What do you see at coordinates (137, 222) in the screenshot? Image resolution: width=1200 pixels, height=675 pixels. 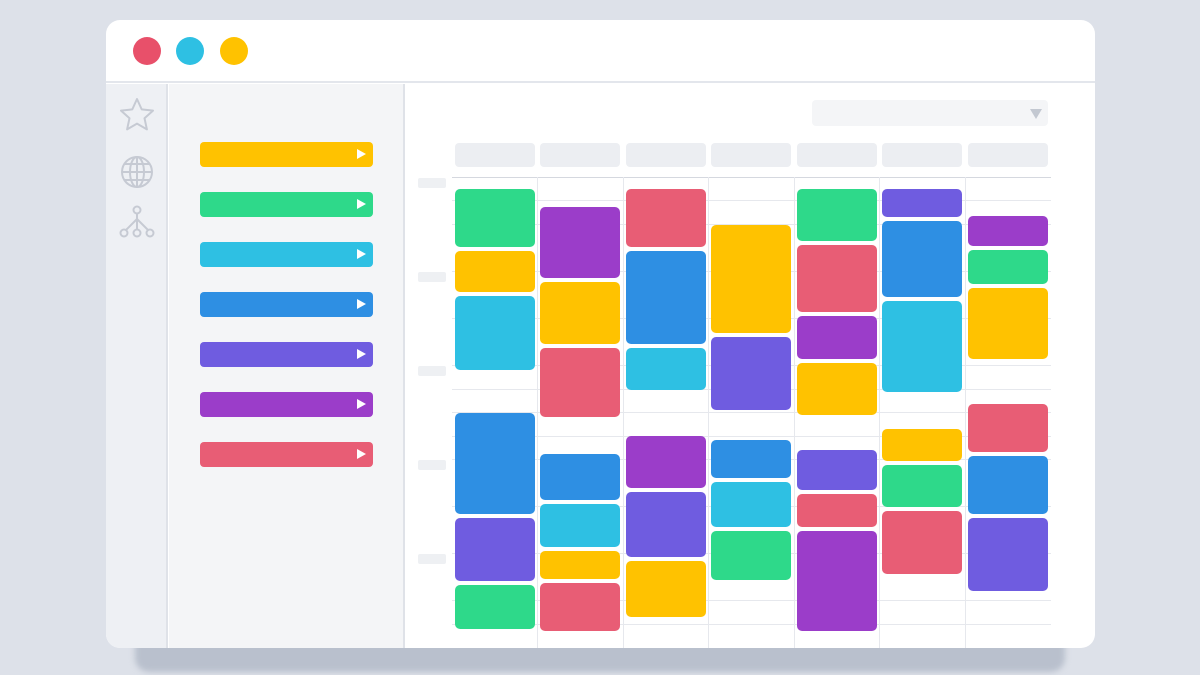 I see `network-icon` at bounding box center [137, 222].